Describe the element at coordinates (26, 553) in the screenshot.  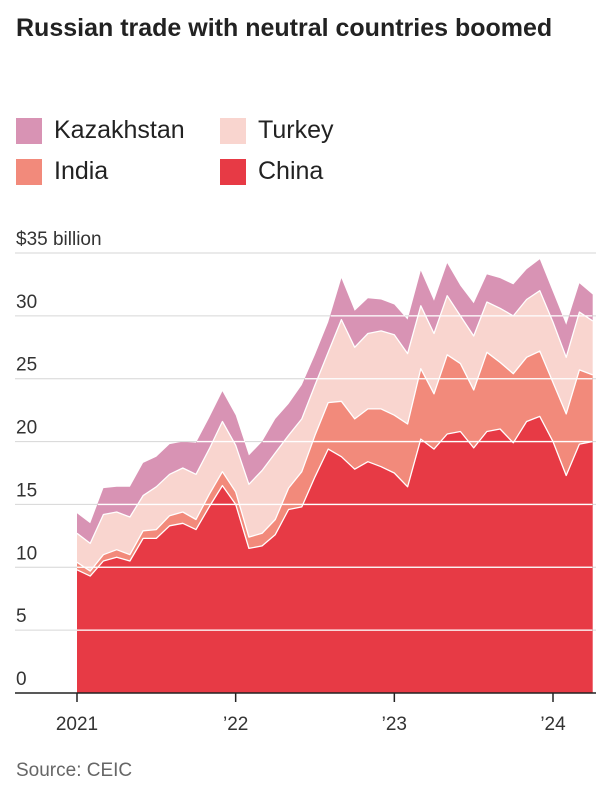
I see `y-tick-label-10: 10` at that location.